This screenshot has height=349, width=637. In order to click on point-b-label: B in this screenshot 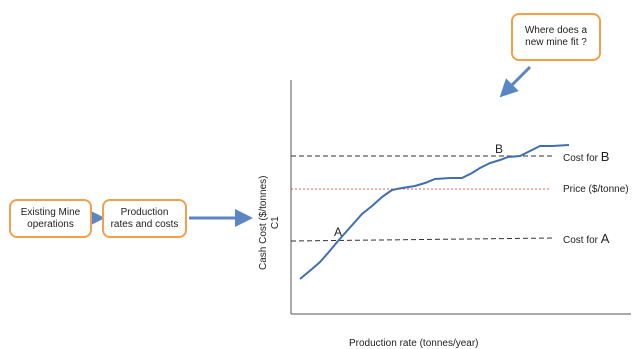, I will do `click(499, 149)`.